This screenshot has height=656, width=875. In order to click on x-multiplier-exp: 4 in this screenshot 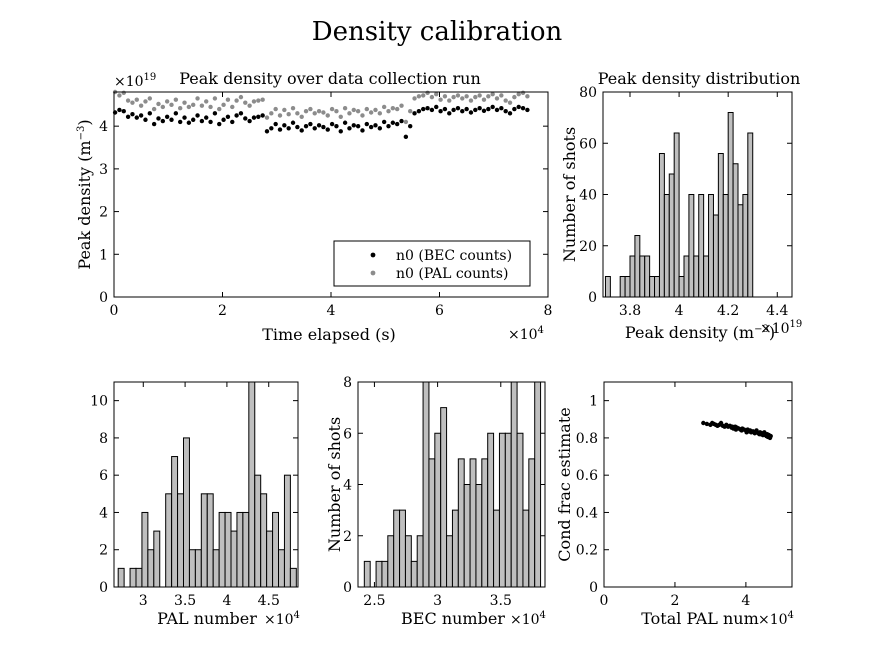, I will do `click(543, 615)`.